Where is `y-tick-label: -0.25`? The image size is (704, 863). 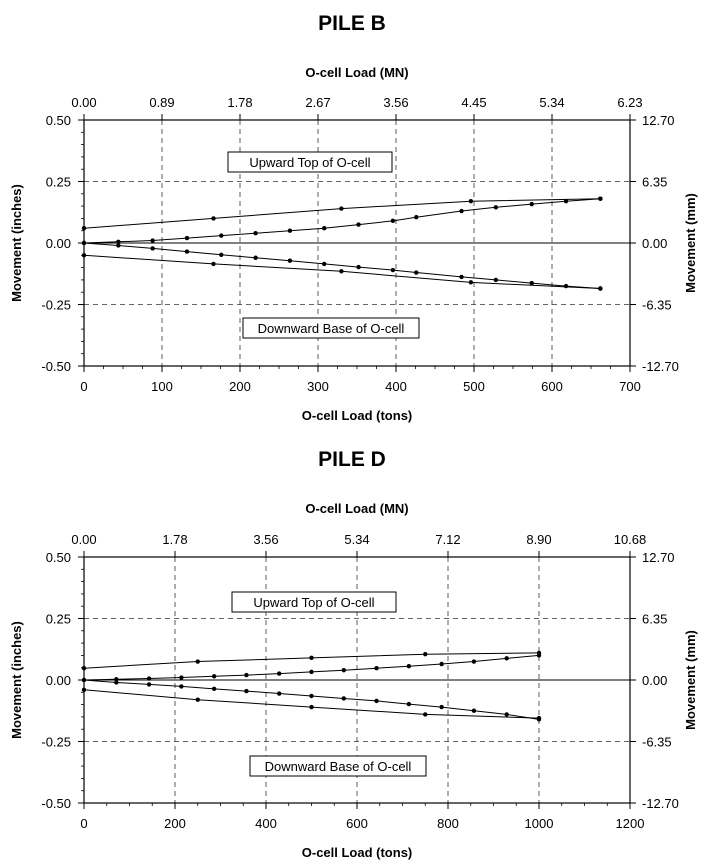
y-tick-label: -0.25 is located at coordinates (56, 305).